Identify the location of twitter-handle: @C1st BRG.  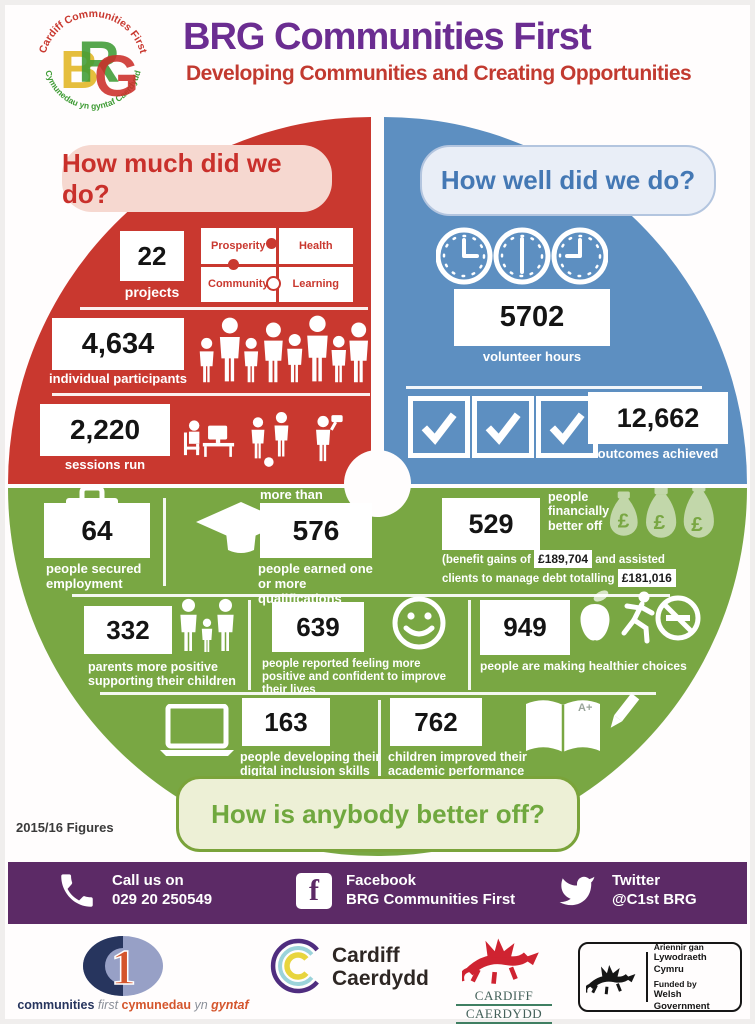
(654, 899).